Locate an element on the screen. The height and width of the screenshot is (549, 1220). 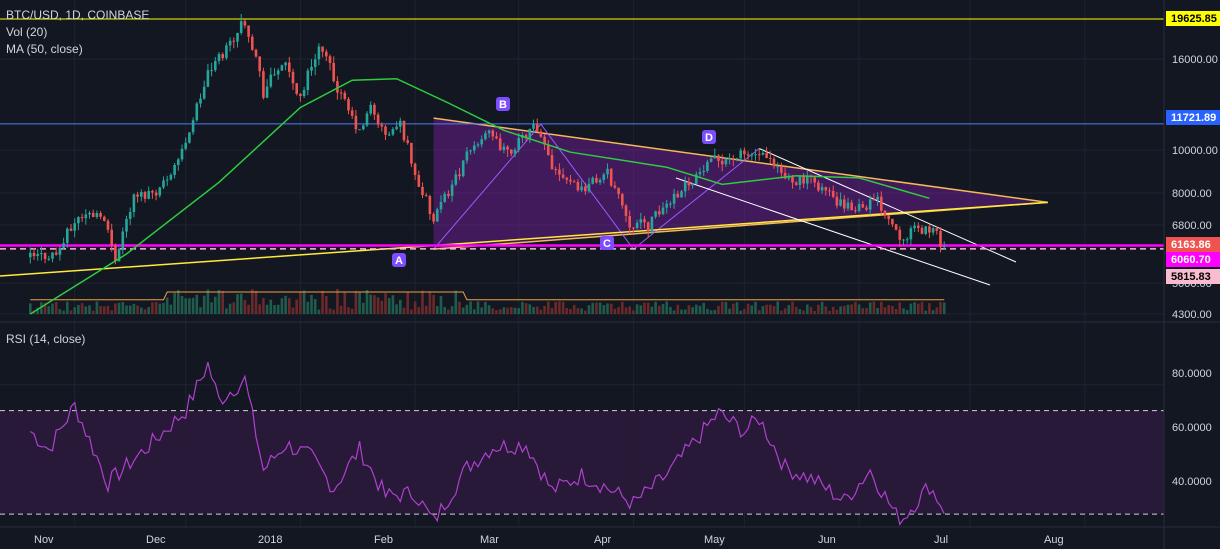
volume-legend: Vol (20) is located at coordinates (26, 32).